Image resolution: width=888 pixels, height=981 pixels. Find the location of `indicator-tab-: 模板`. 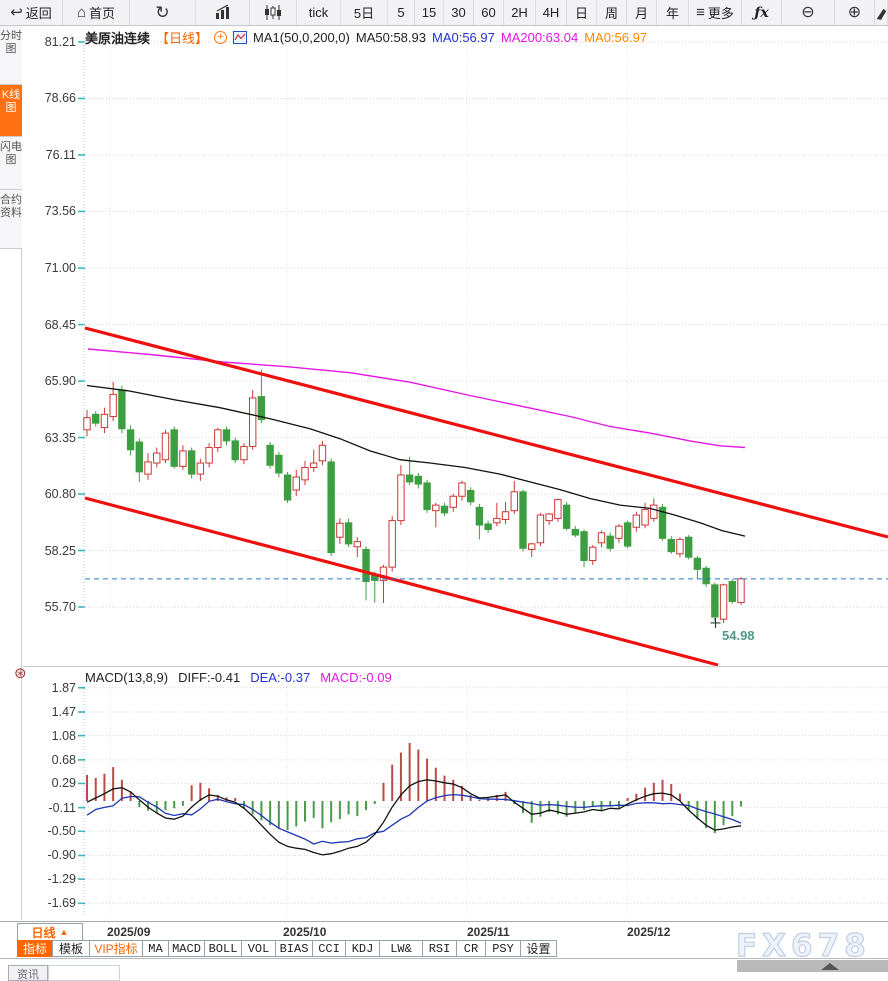

indicator-tab-: 模板 is located at coordinates (71, 948).